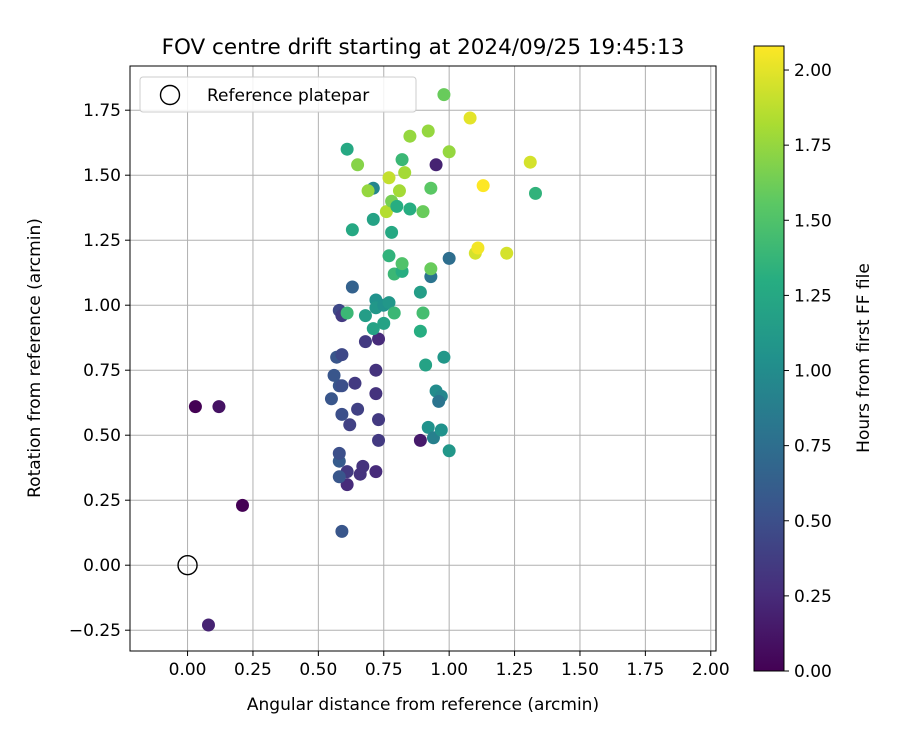 The height and width of the screenshot is (750, 900). I want to click on colorbar-tick-label: 0.00, so click(813, 672).